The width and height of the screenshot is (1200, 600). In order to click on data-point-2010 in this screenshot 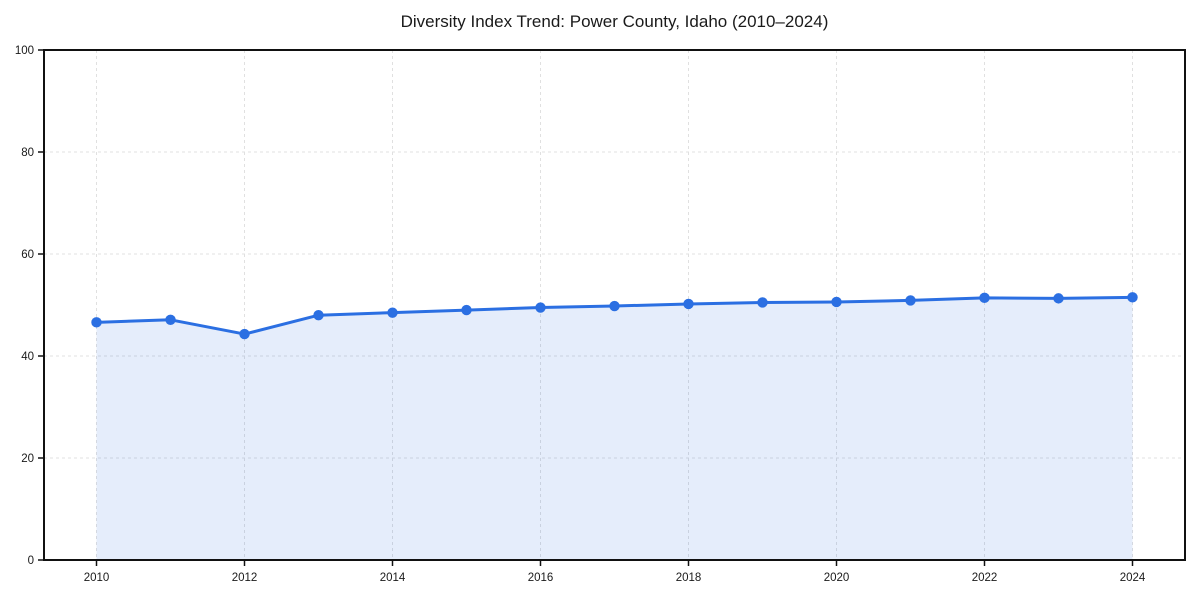, I will do `click(96, 322)`.